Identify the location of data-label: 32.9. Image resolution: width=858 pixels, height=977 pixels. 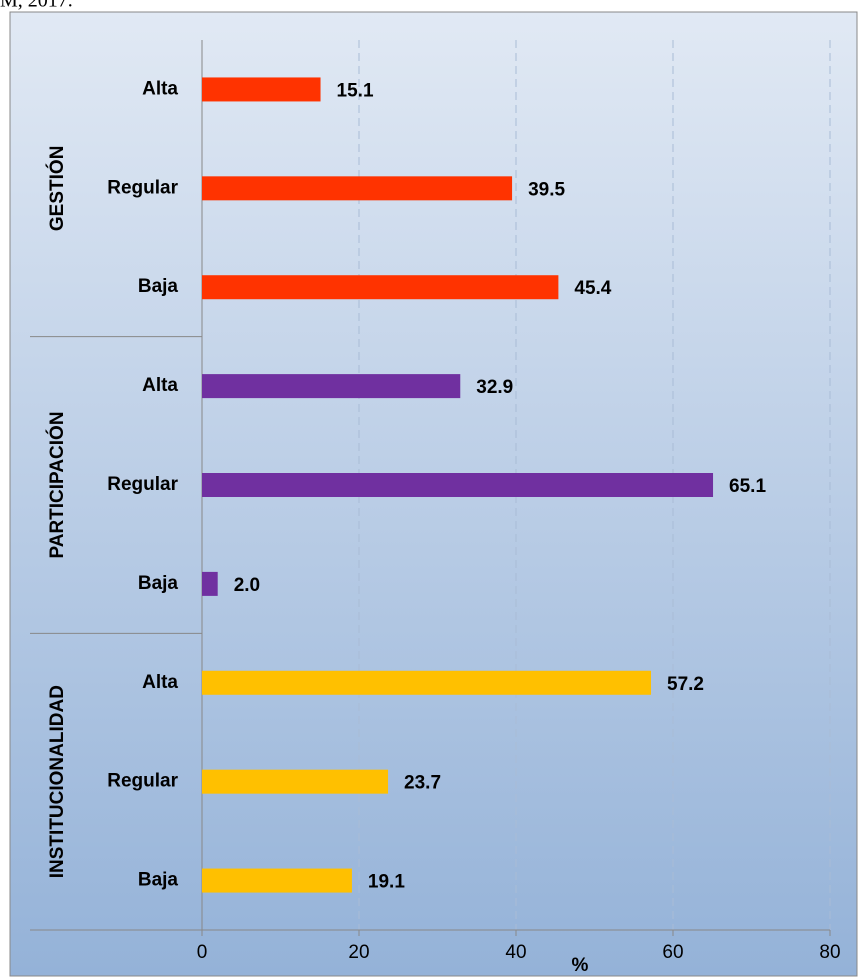
(494, 387).